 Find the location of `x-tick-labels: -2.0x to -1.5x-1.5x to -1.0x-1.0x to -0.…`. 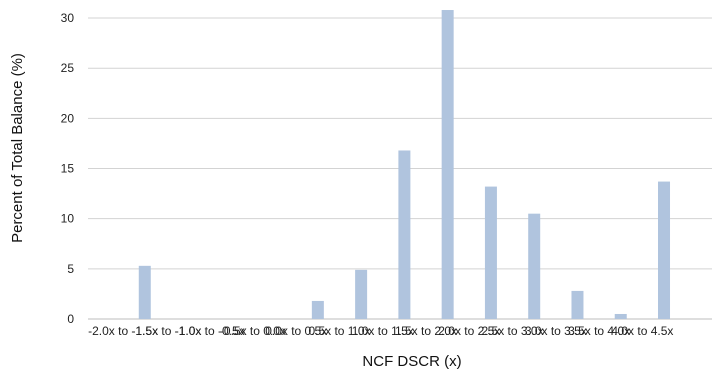

x-tick-labels: -2.0x to -1.5x-1.5x to -1.0x-1.0x to -0.… is located at coordinates (380, 331).